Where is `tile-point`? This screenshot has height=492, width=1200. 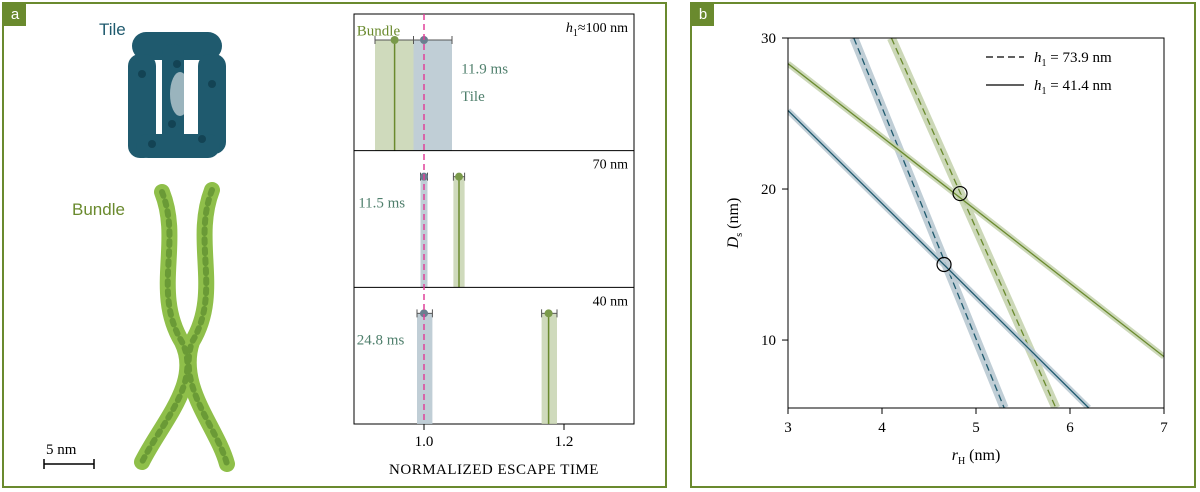
tile-point is located at coordinates (424, 313).